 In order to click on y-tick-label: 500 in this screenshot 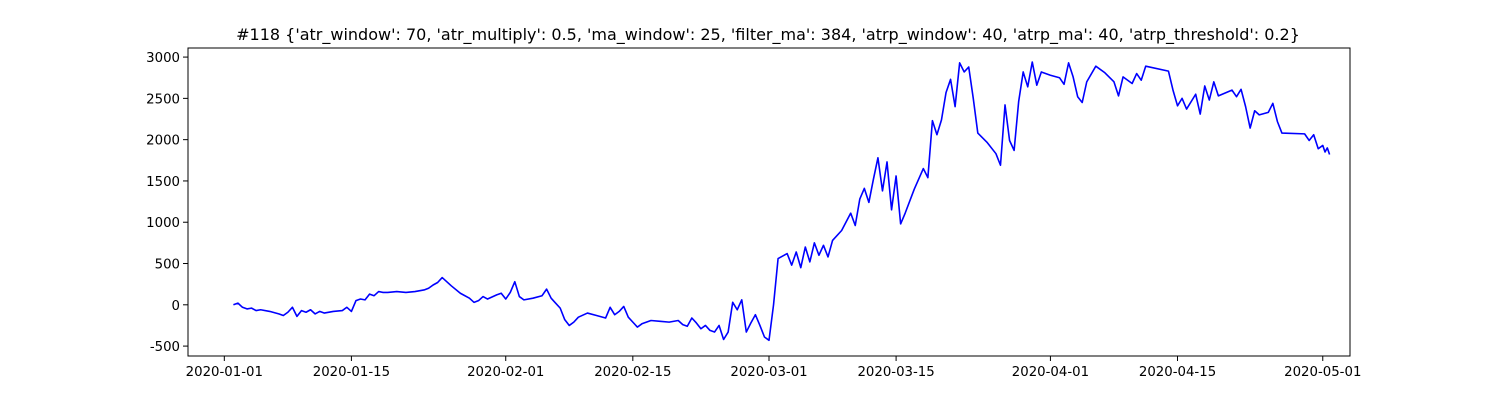, I will do `click(167, 265)`.